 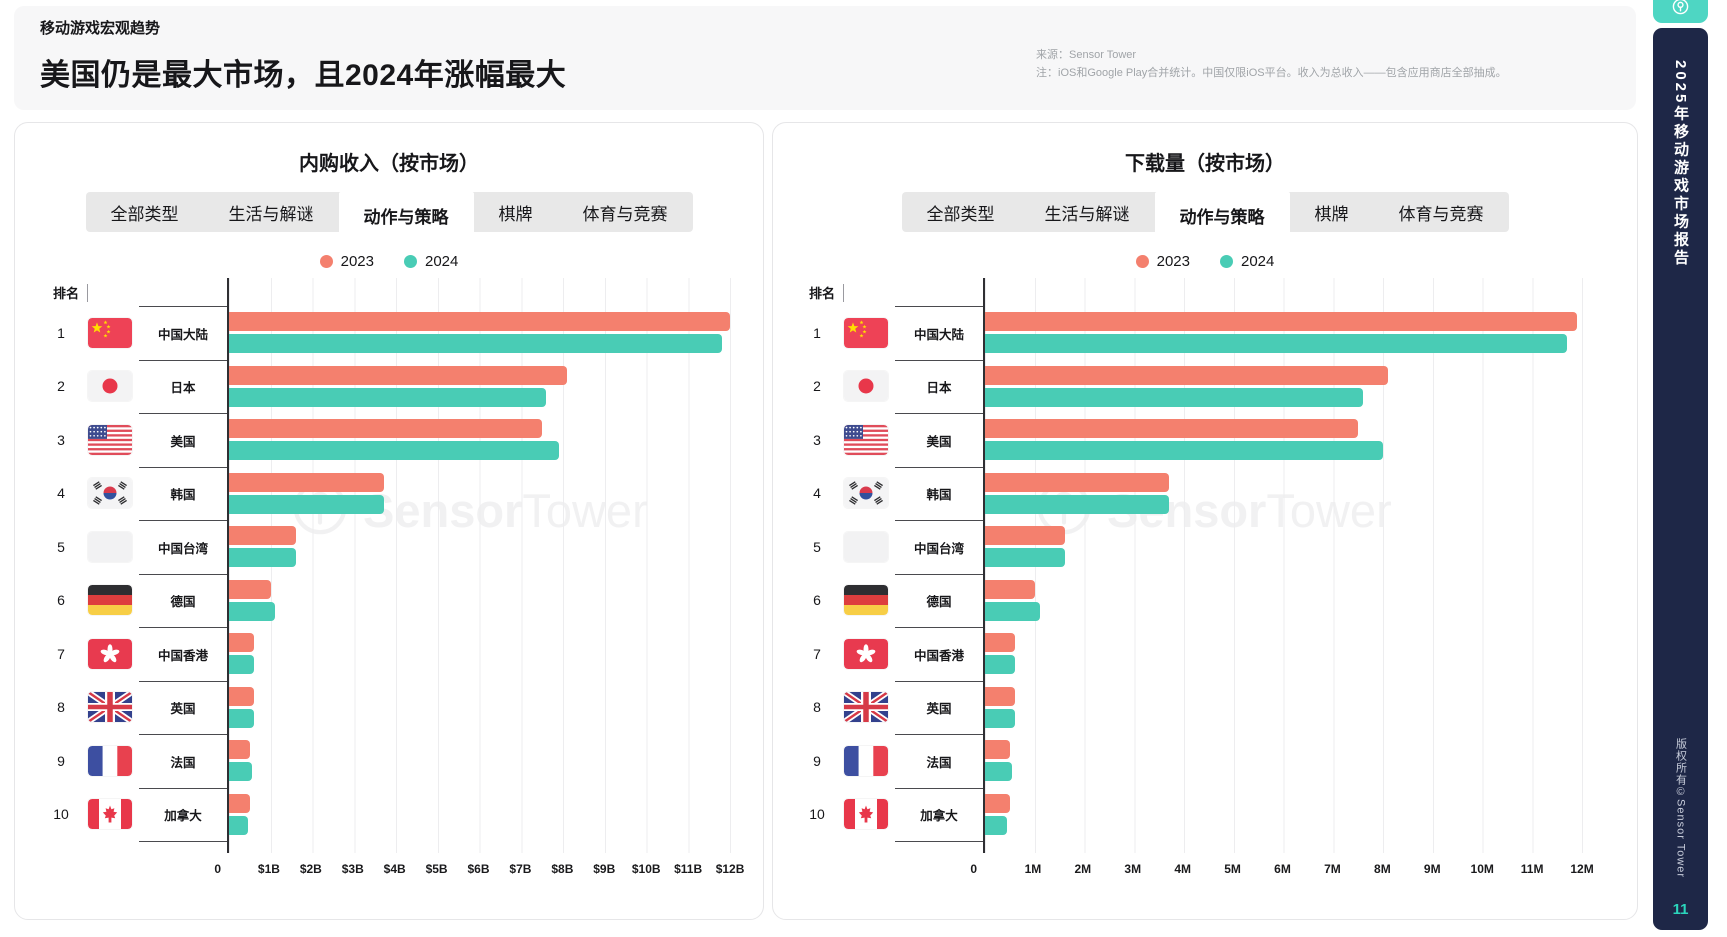 What do you see at coordinates (866, 387) in the screenshot?
I see `flag-jp-icon` at bounding box center [866, 387].